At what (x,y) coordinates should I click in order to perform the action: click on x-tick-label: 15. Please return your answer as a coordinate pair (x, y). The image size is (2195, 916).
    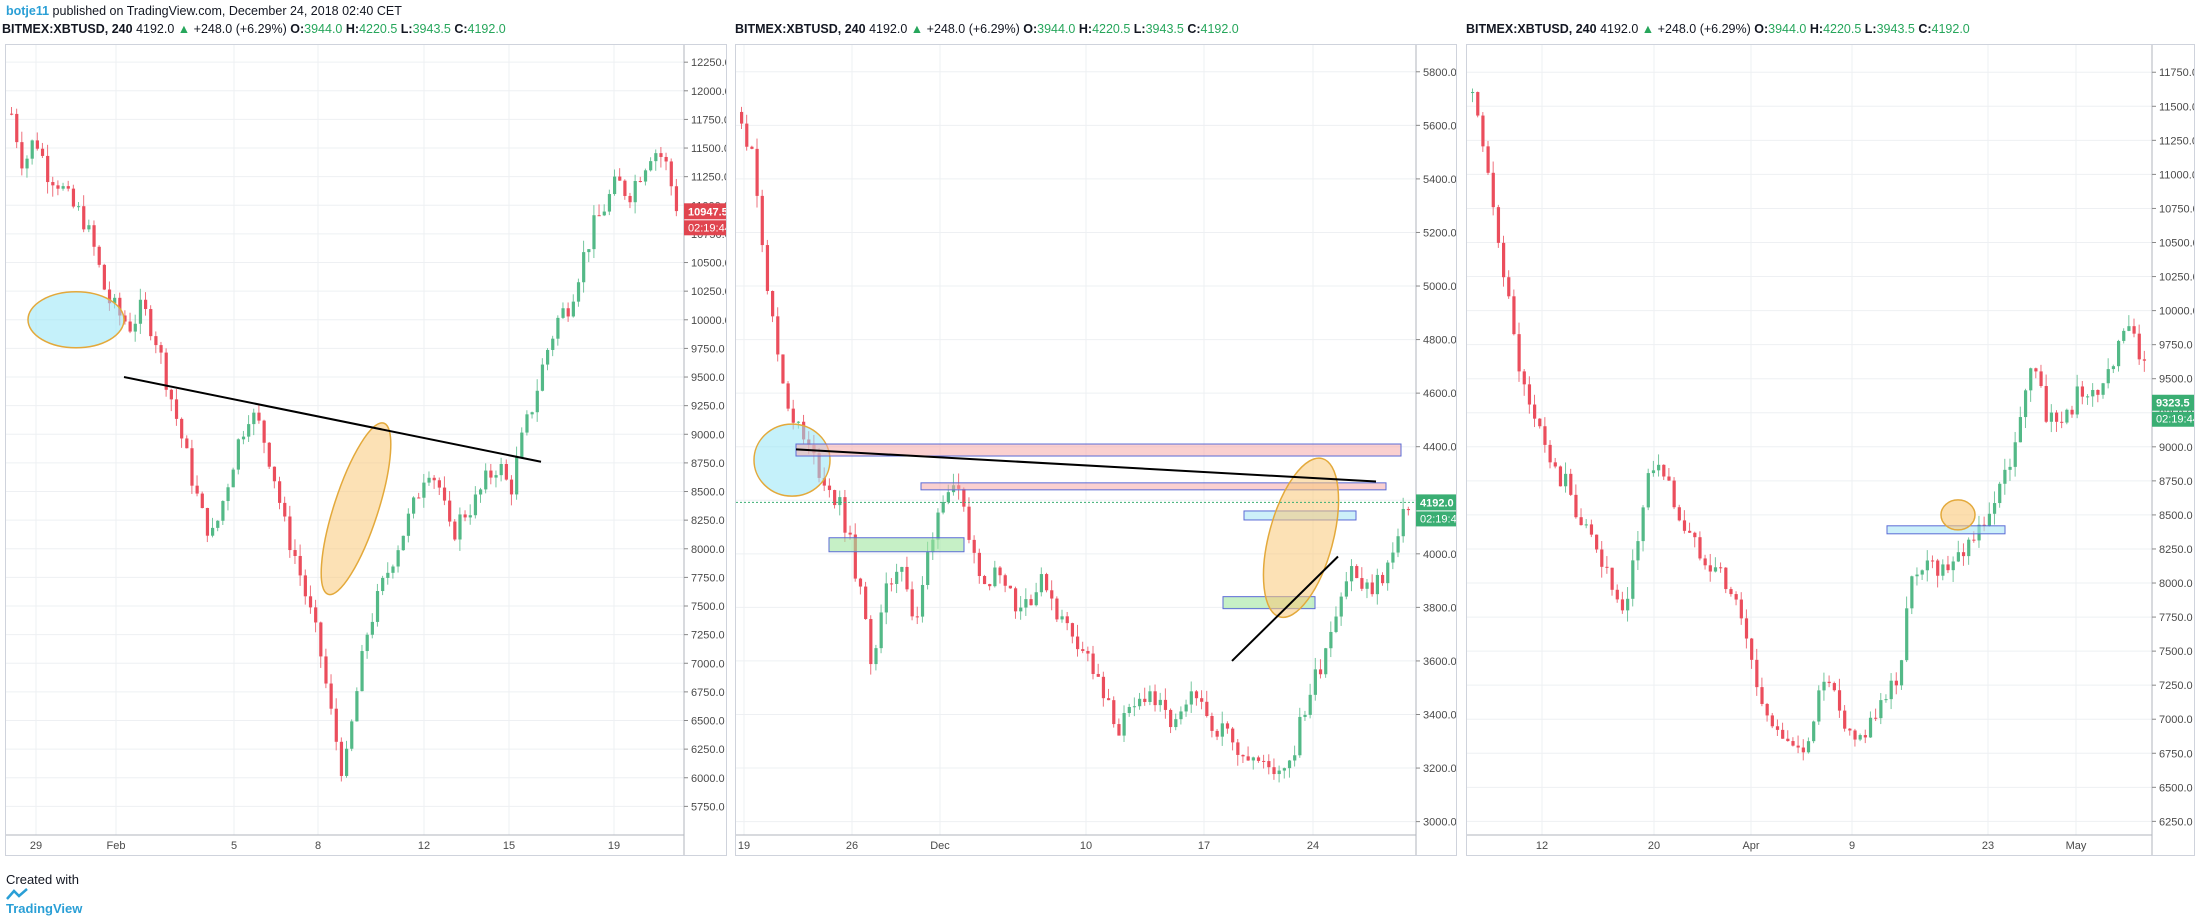
    Looking at the image, I should click on (509, 846).